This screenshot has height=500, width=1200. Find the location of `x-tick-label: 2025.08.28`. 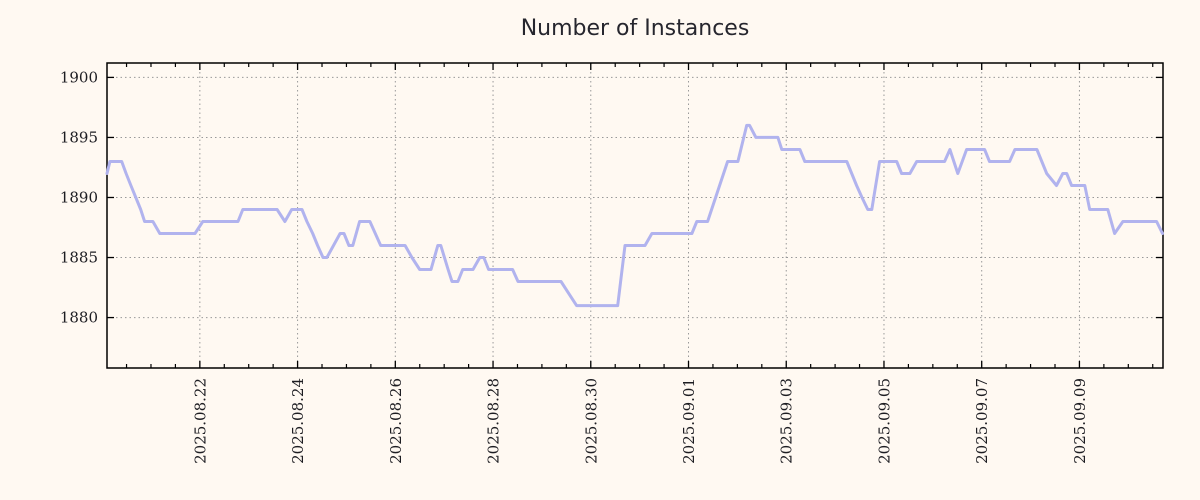

x-tick-label: 2025.08.28 is located at coordinates (494, 421).